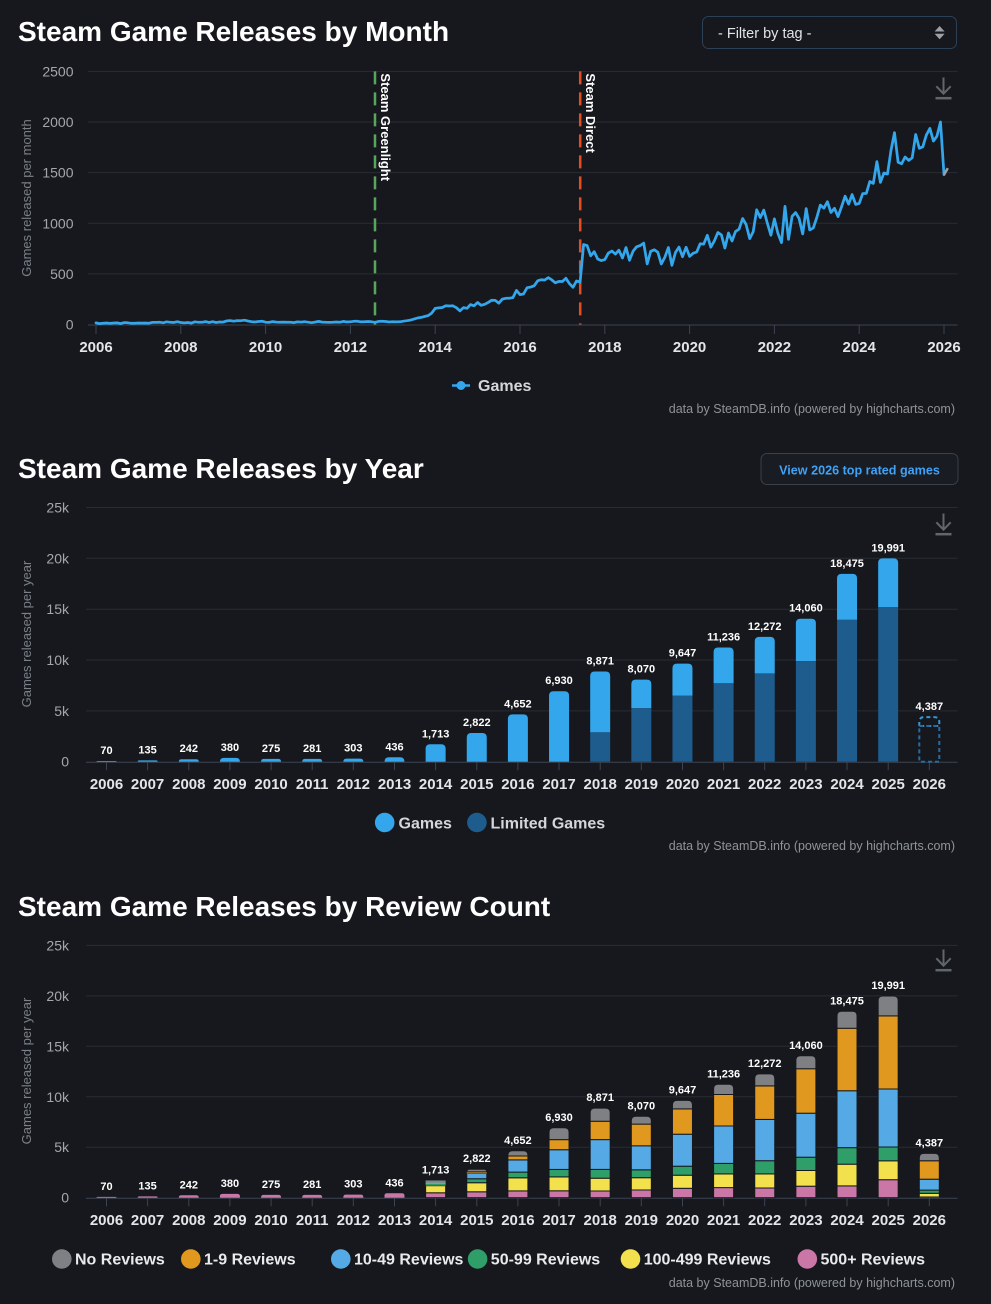  What do you see at coordinates (929, 1220) in the screenshot?
I see `svg-text: 2026` at bounding box center [929, 1220].